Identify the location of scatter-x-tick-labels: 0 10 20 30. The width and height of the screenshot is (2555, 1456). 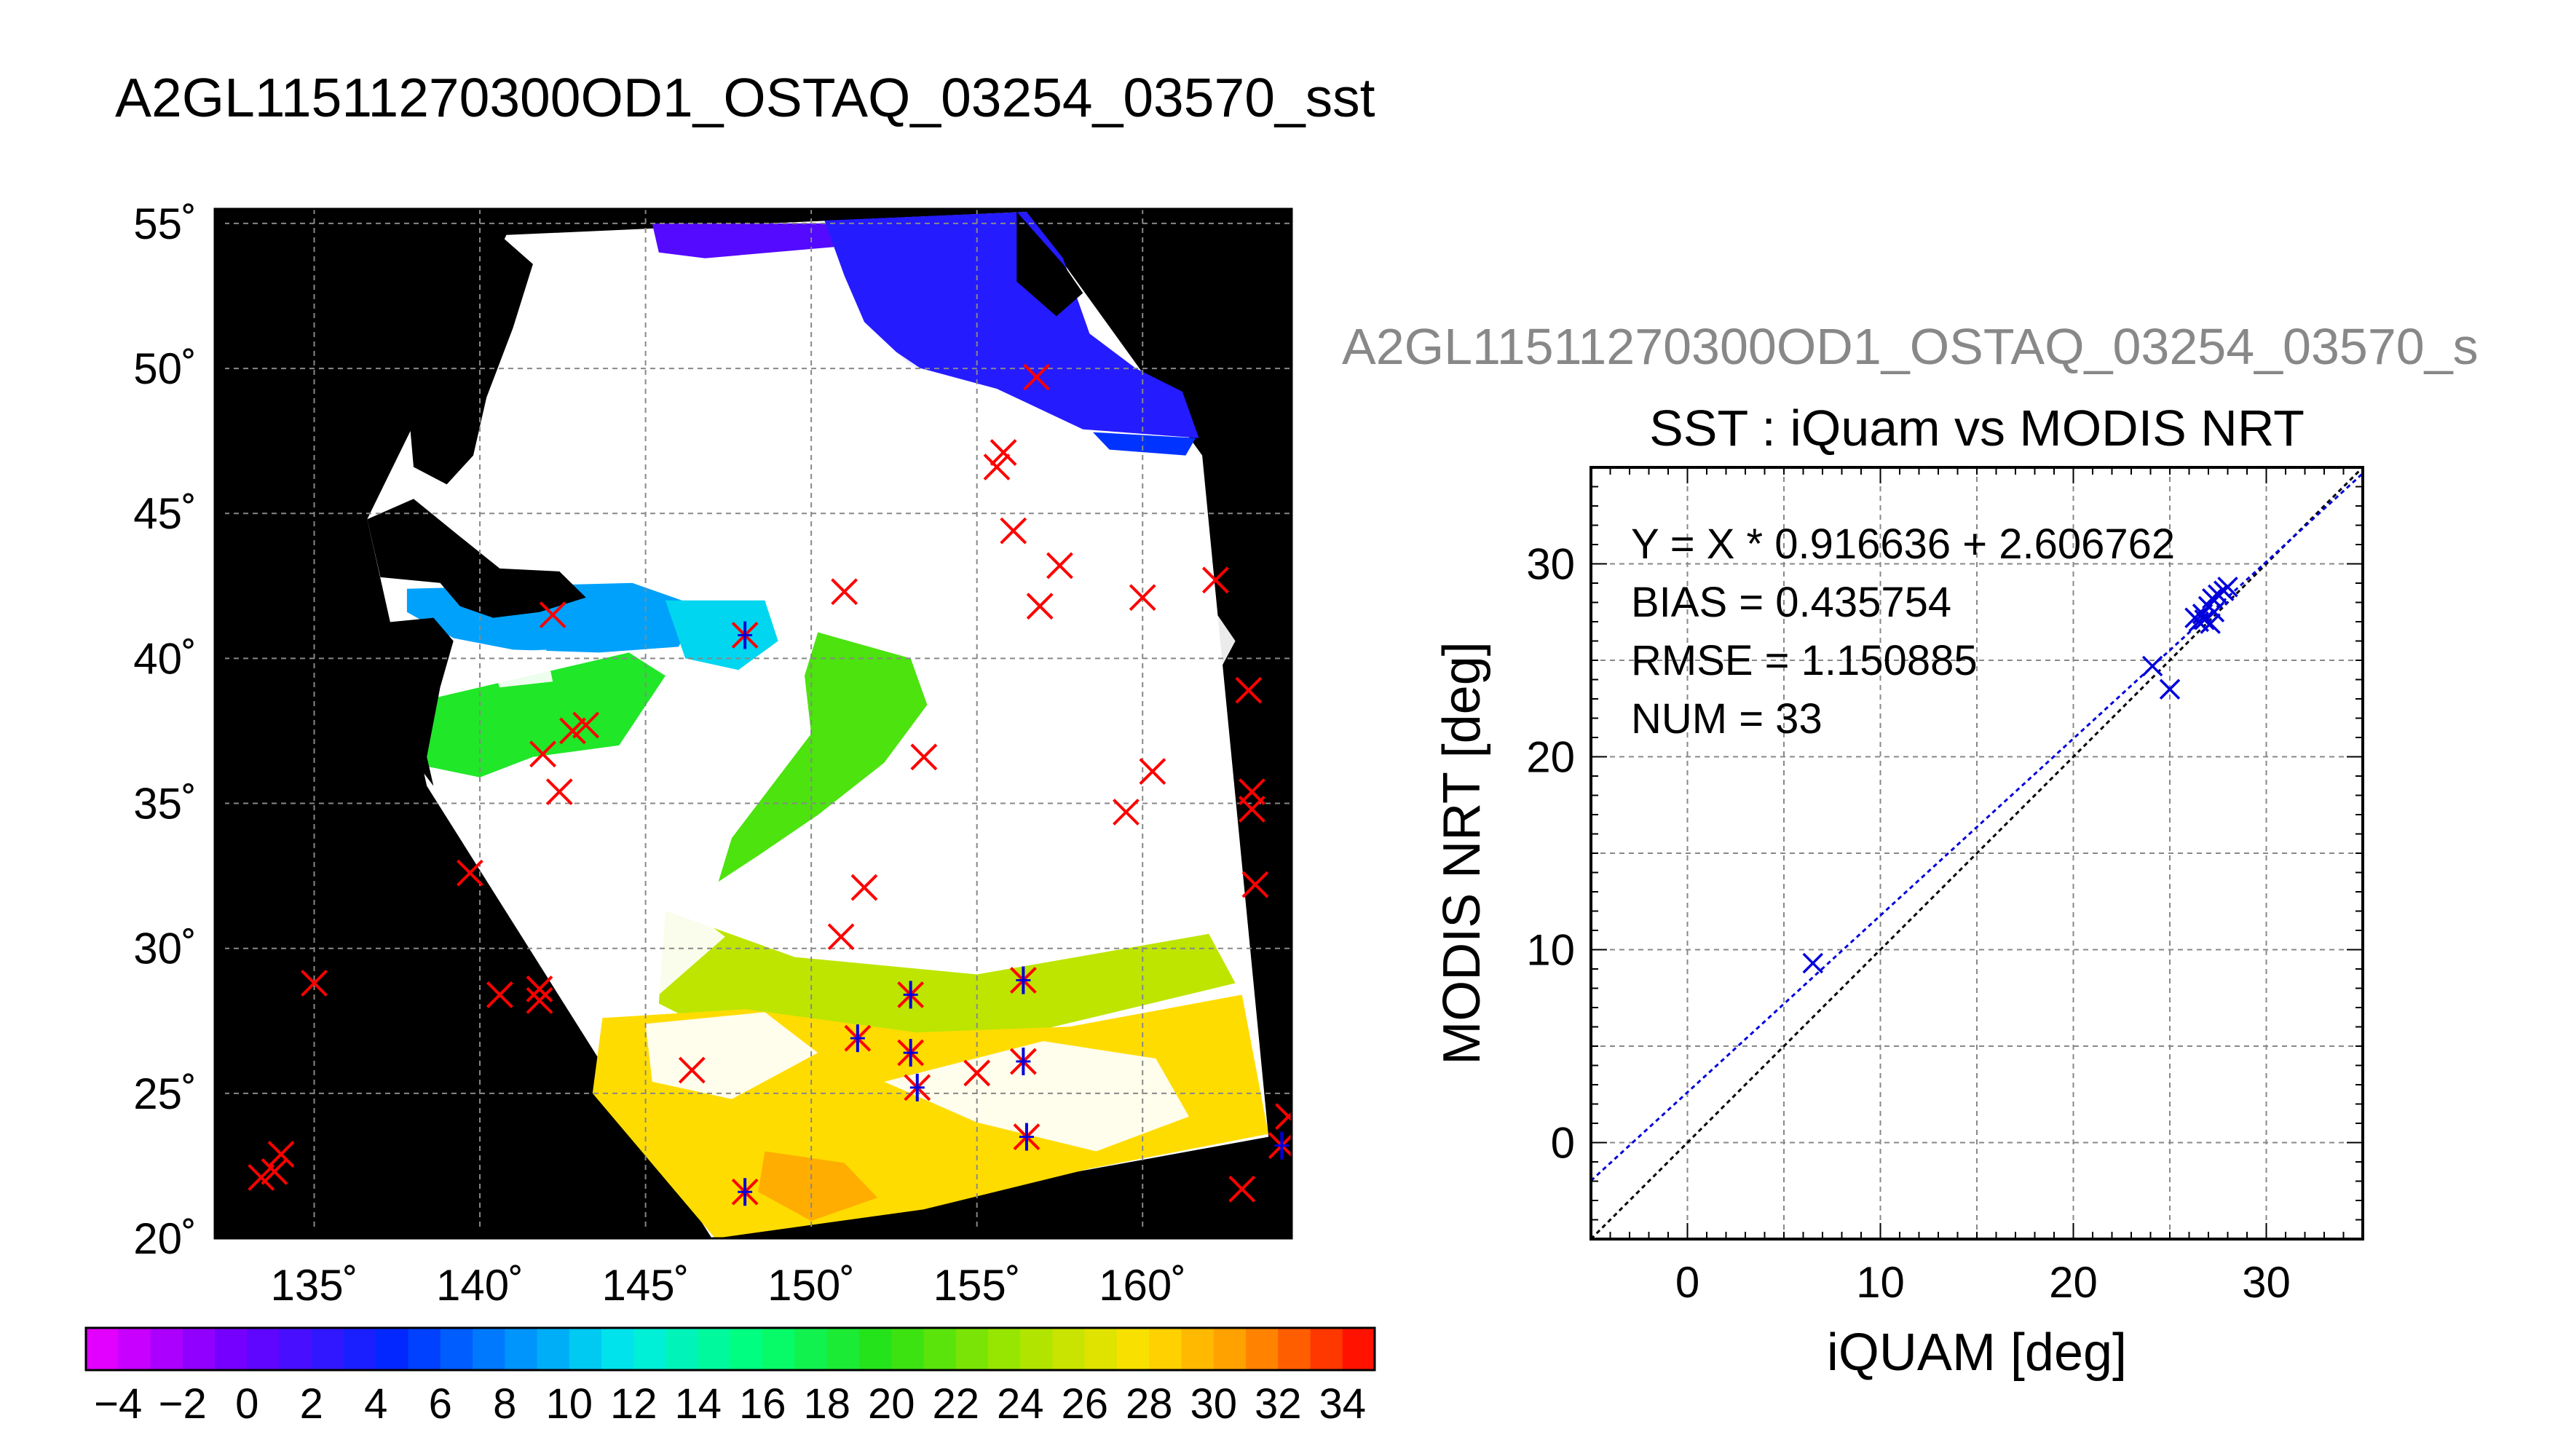
(1983, 1282).